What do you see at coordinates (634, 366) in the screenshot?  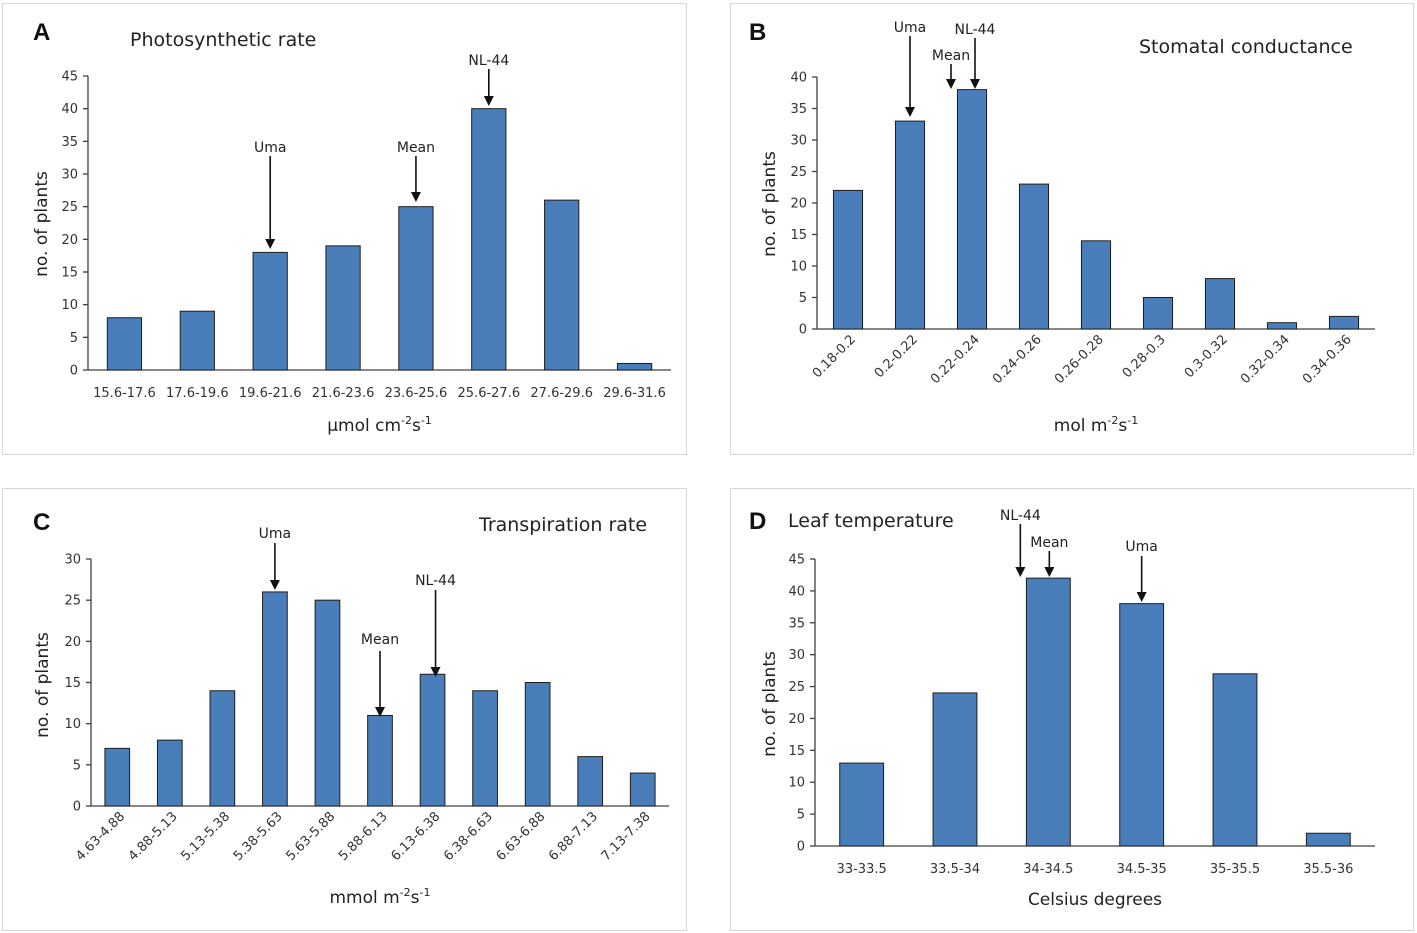 I see `bar-29.6-31.6` at bounding box center [634, 366].